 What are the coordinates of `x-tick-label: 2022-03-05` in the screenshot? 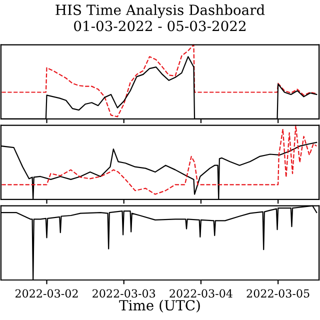 It's located at (278, 293).